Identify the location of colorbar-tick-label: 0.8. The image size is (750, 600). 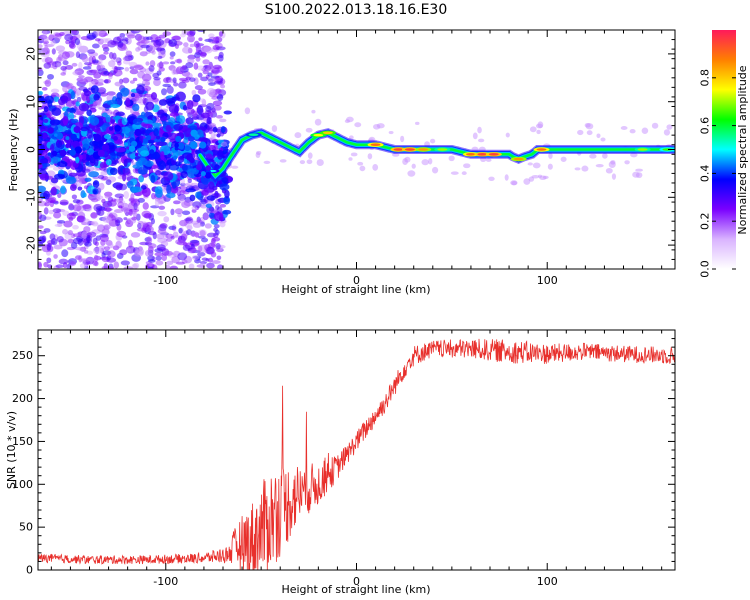
(705, 78).